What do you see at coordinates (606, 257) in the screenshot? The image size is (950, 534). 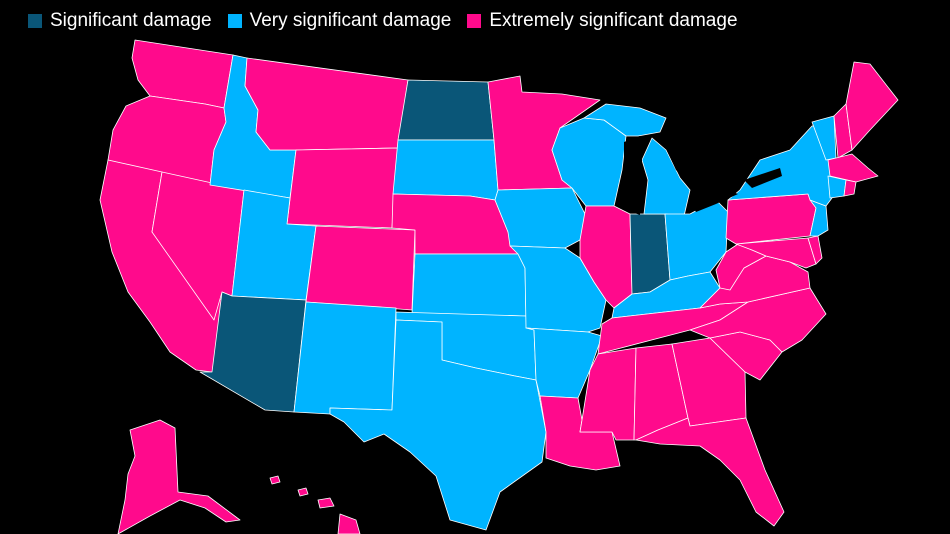 I see `state-il` at bounding box center [606, 257].